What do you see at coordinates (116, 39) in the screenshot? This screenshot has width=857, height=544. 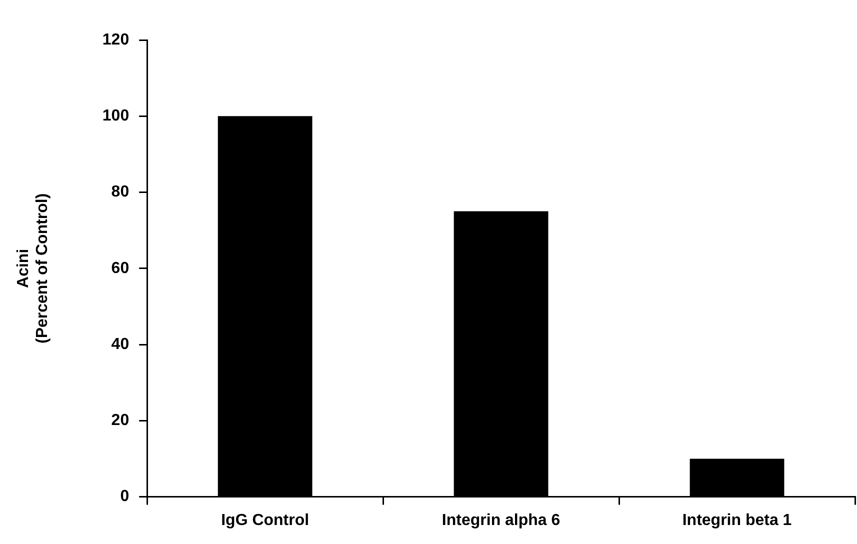 I see `y-tick-label: 120` at bounding box center [116, 39].